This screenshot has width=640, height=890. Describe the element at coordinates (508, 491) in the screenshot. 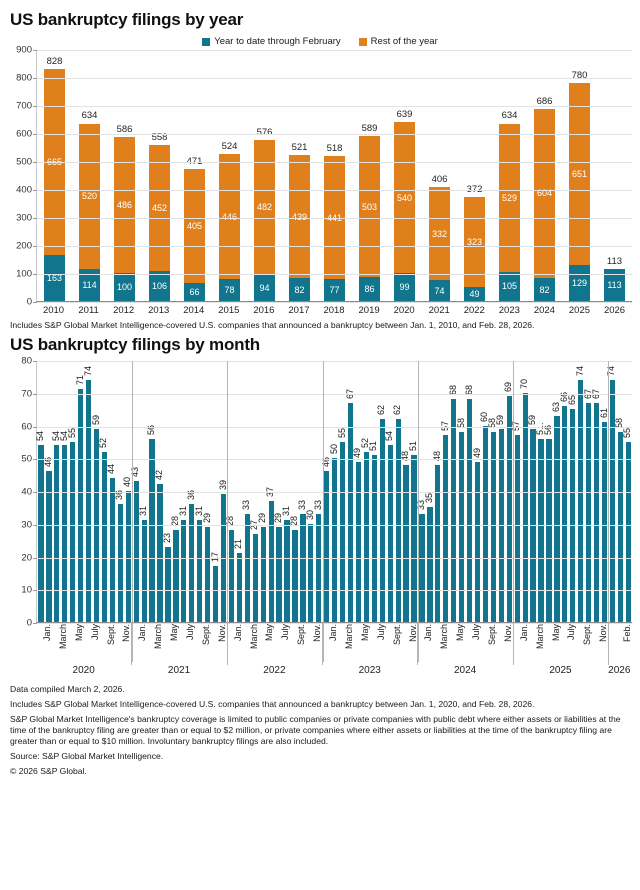

I see `monthly-bar-column: 69` at that location.